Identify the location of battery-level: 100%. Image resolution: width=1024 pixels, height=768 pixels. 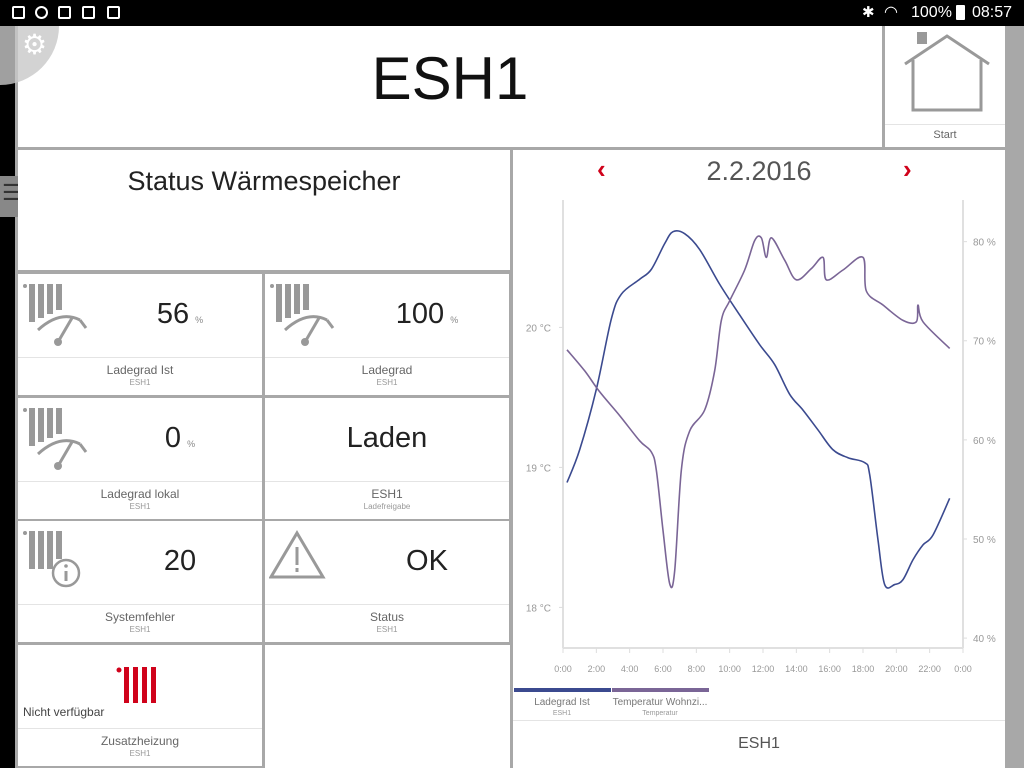
(931, 12).